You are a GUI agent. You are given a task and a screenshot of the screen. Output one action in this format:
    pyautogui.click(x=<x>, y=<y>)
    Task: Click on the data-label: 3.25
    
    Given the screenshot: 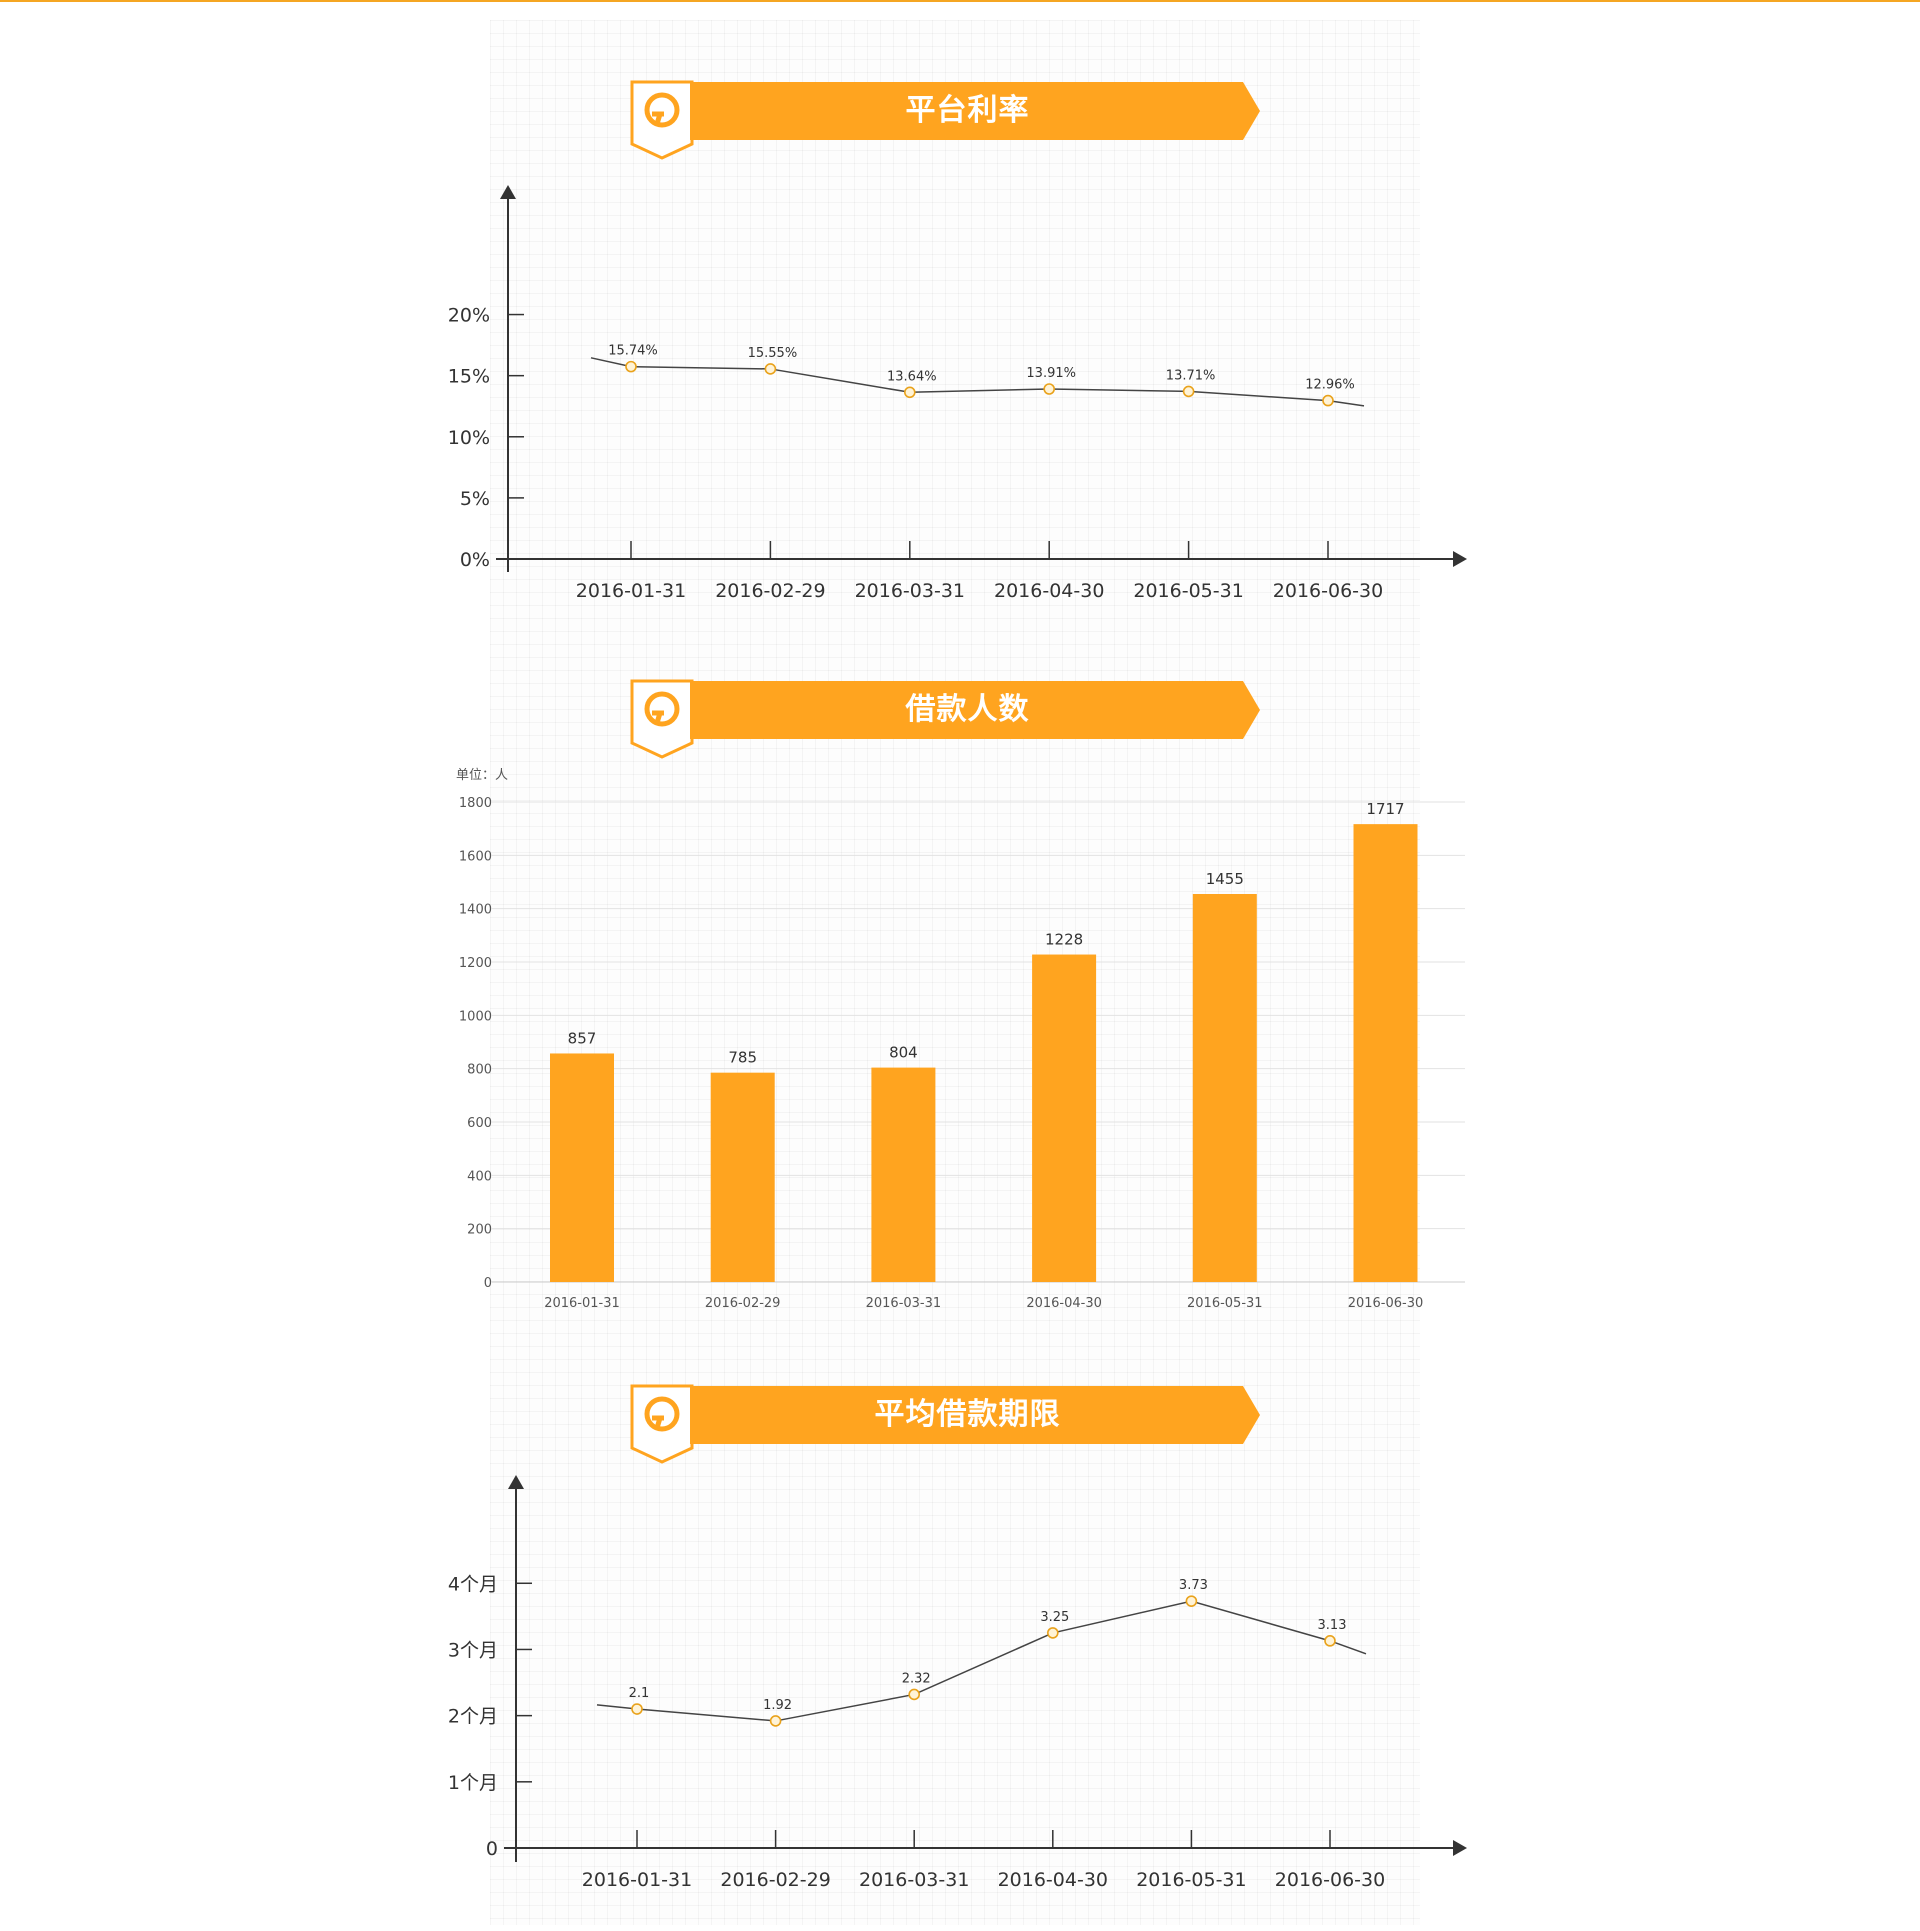 What is the action you would take?
    pyautogui.click(x=1054, y=1617)
    